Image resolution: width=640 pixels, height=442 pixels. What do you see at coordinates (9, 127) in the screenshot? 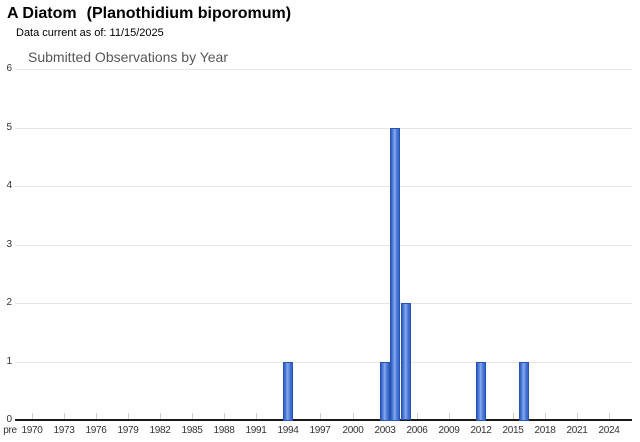
I see `y-axis-label-5: 5` at bounding box center [9, 127].